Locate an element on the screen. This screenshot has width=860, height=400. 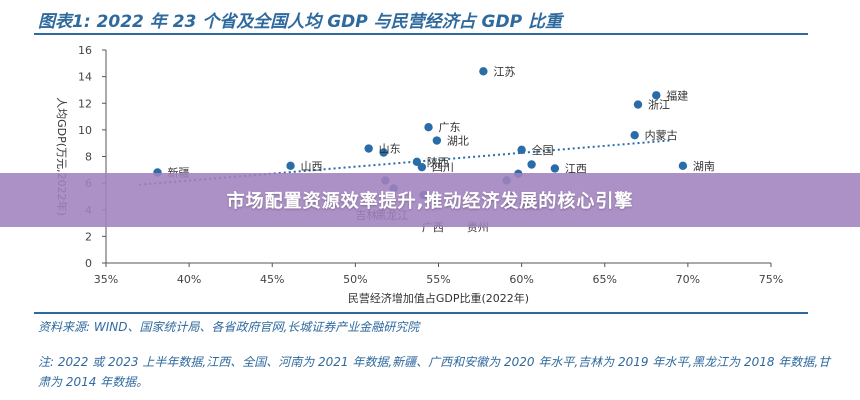
x-tick-label: 55% is located at coordinates (438, 279).